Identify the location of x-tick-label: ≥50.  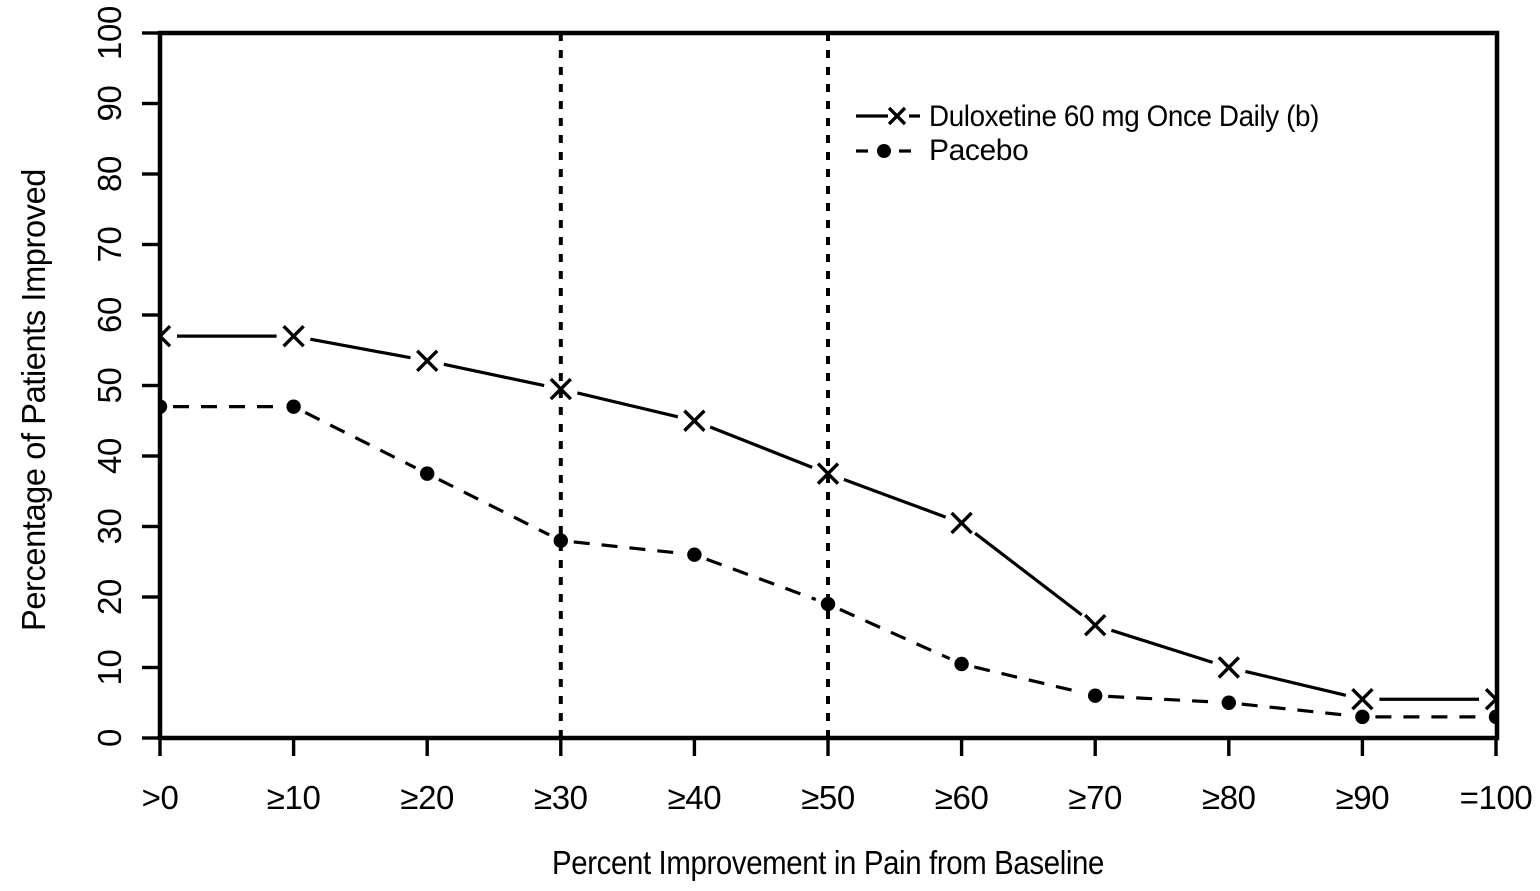
(828, 797).